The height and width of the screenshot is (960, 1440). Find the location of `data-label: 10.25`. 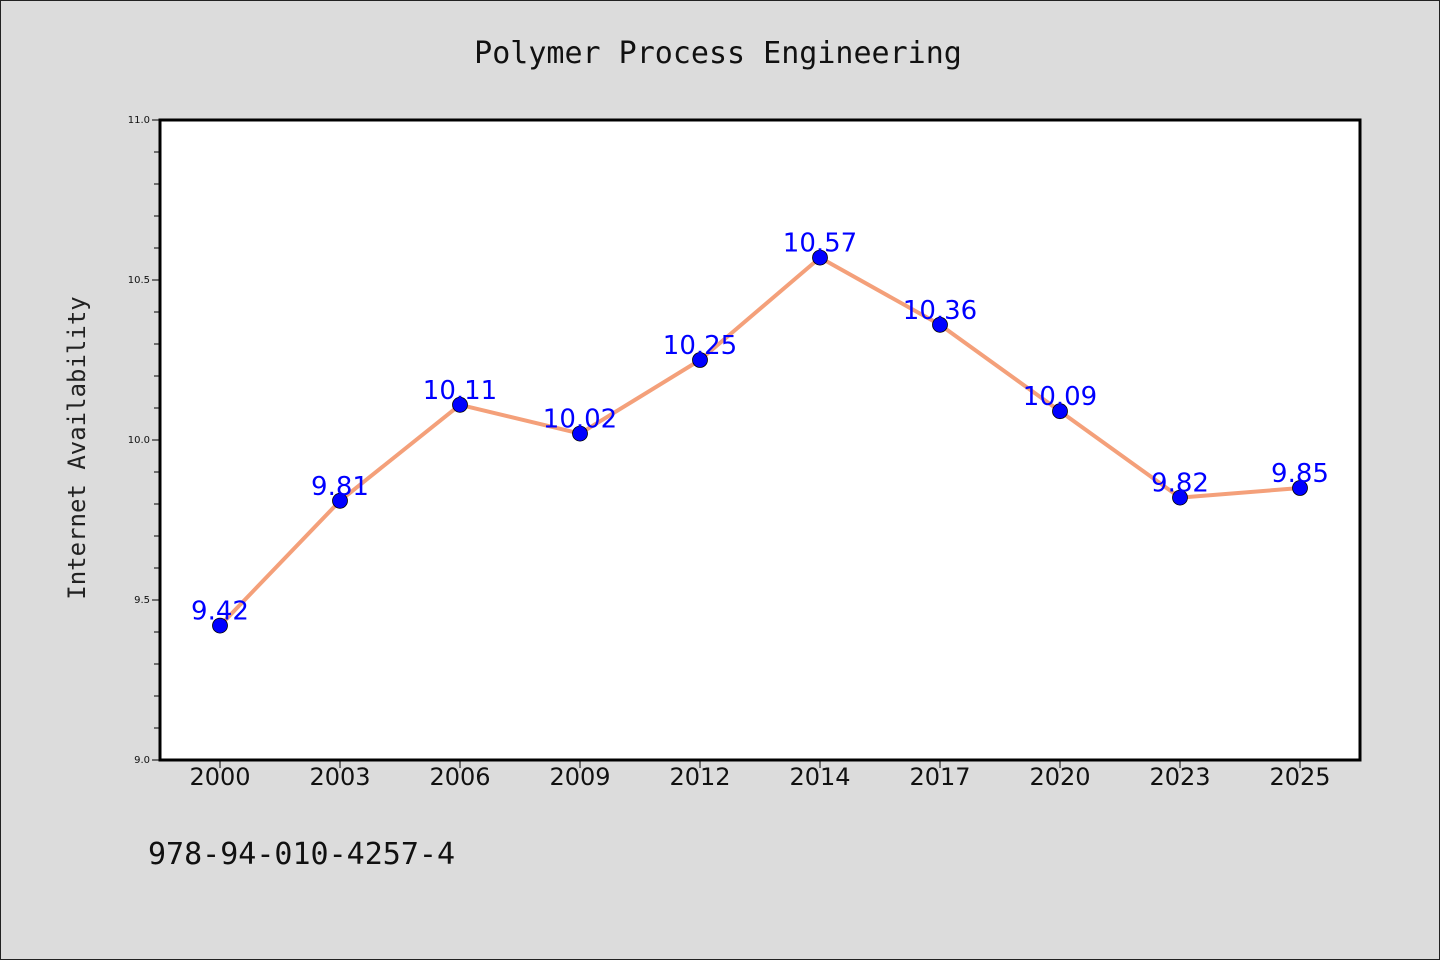

data-label: 10.25 is located at coordinates (700, 346).